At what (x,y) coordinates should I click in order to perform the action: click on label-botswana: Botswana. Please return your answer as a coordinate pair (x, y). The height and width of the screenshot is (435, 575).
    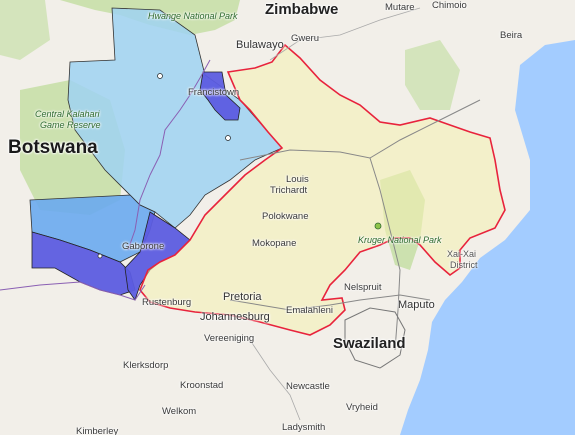
    Looking at the image, I should click on (53, 147).